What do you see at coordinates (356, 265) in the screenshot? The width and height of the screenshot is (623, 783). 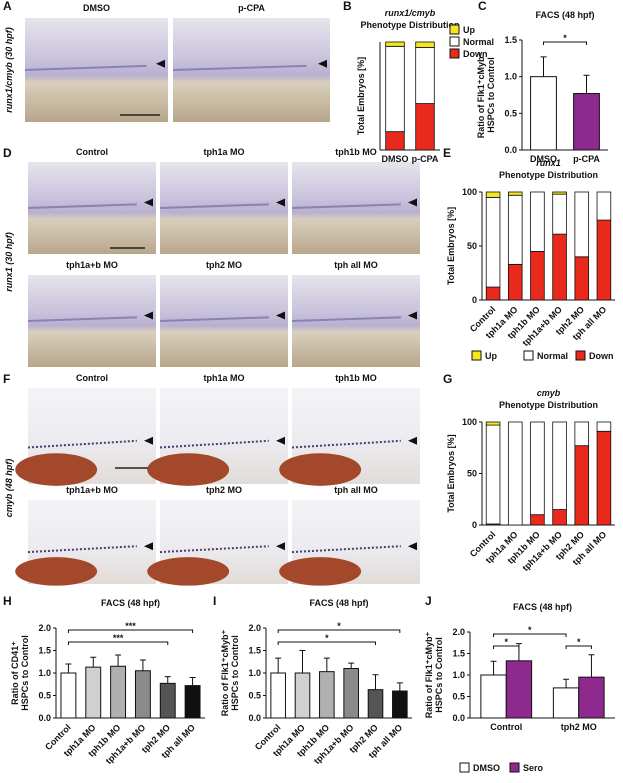 I see `image-label: tph all MO` at bounding box center [356, 265].